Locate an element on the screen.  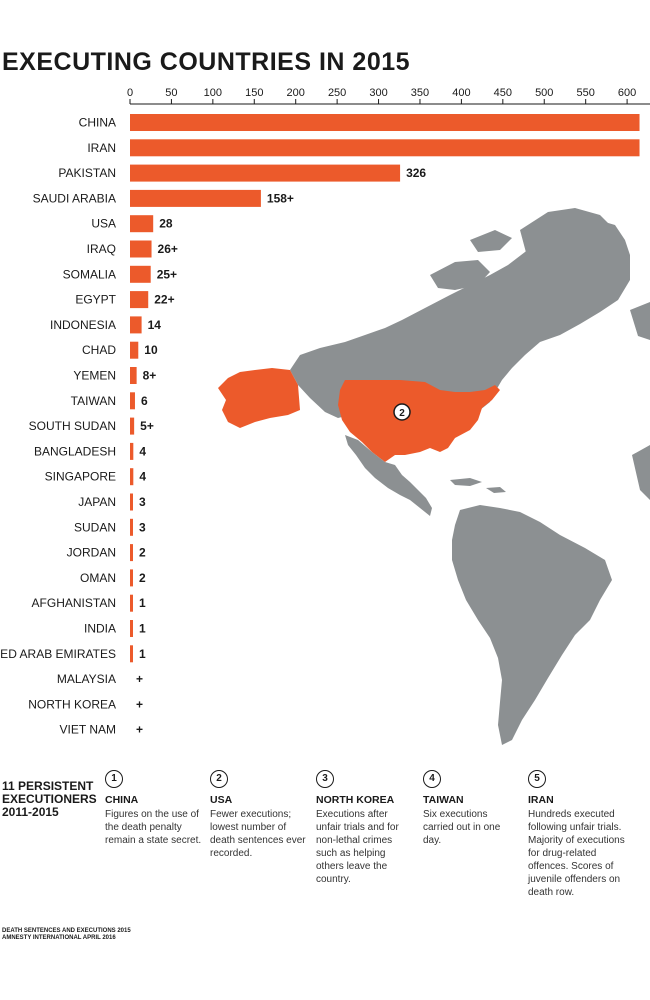
usa-marker is located at coordinates (402, 412).